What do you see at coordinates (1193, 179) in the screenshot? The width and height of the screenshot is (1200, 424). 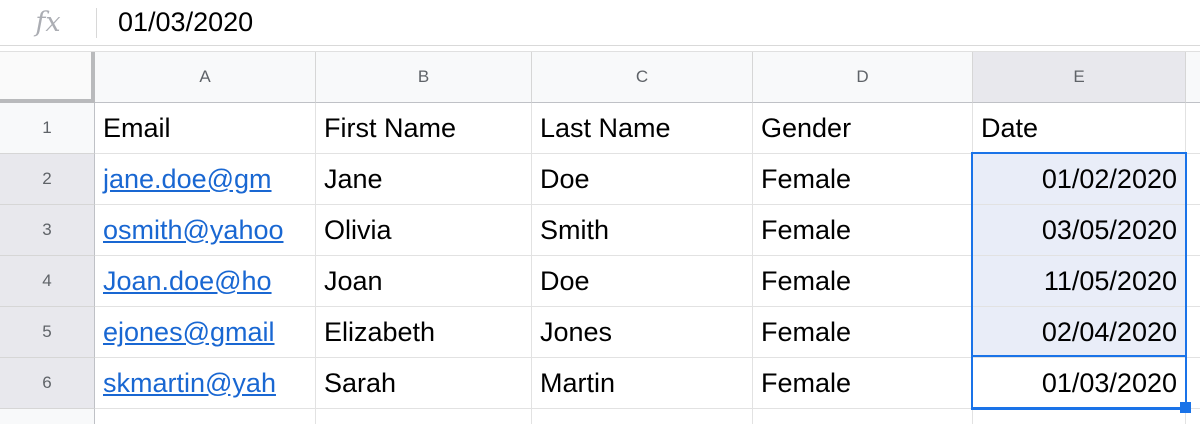 I see `cell-f2` at bounding box center [1193, 179].